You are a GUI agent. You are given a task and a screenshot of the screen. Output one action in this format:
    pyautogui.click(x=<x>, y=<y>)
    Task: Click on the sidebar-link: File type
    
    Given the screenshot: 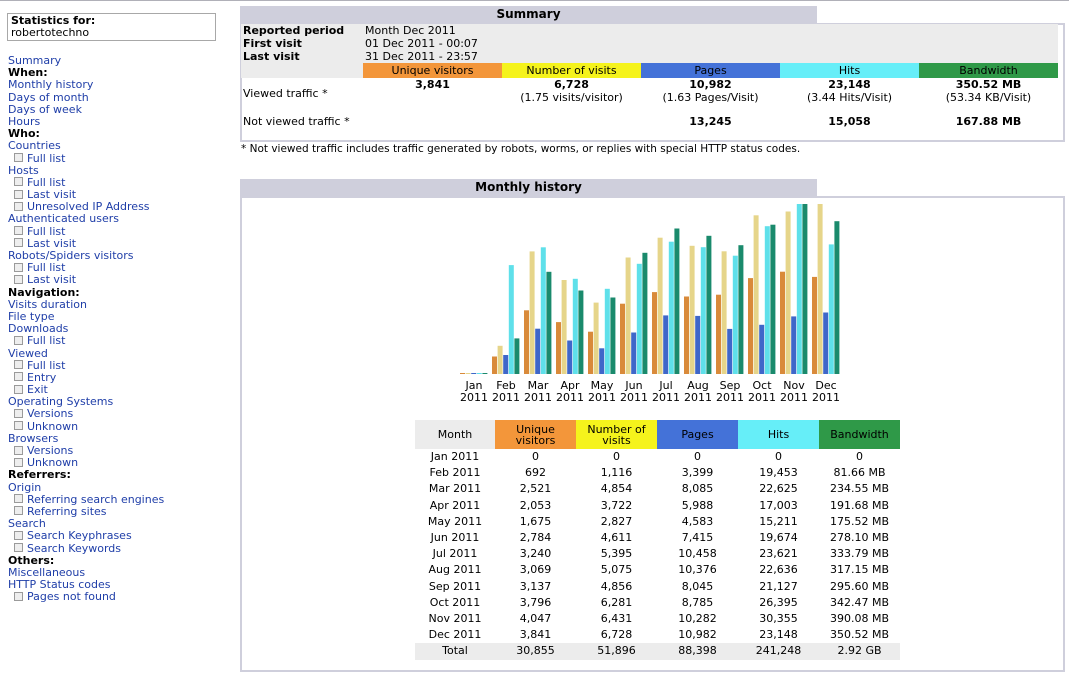 What is the action you would take?
    pyautogui.click(x=31, y=316)
    